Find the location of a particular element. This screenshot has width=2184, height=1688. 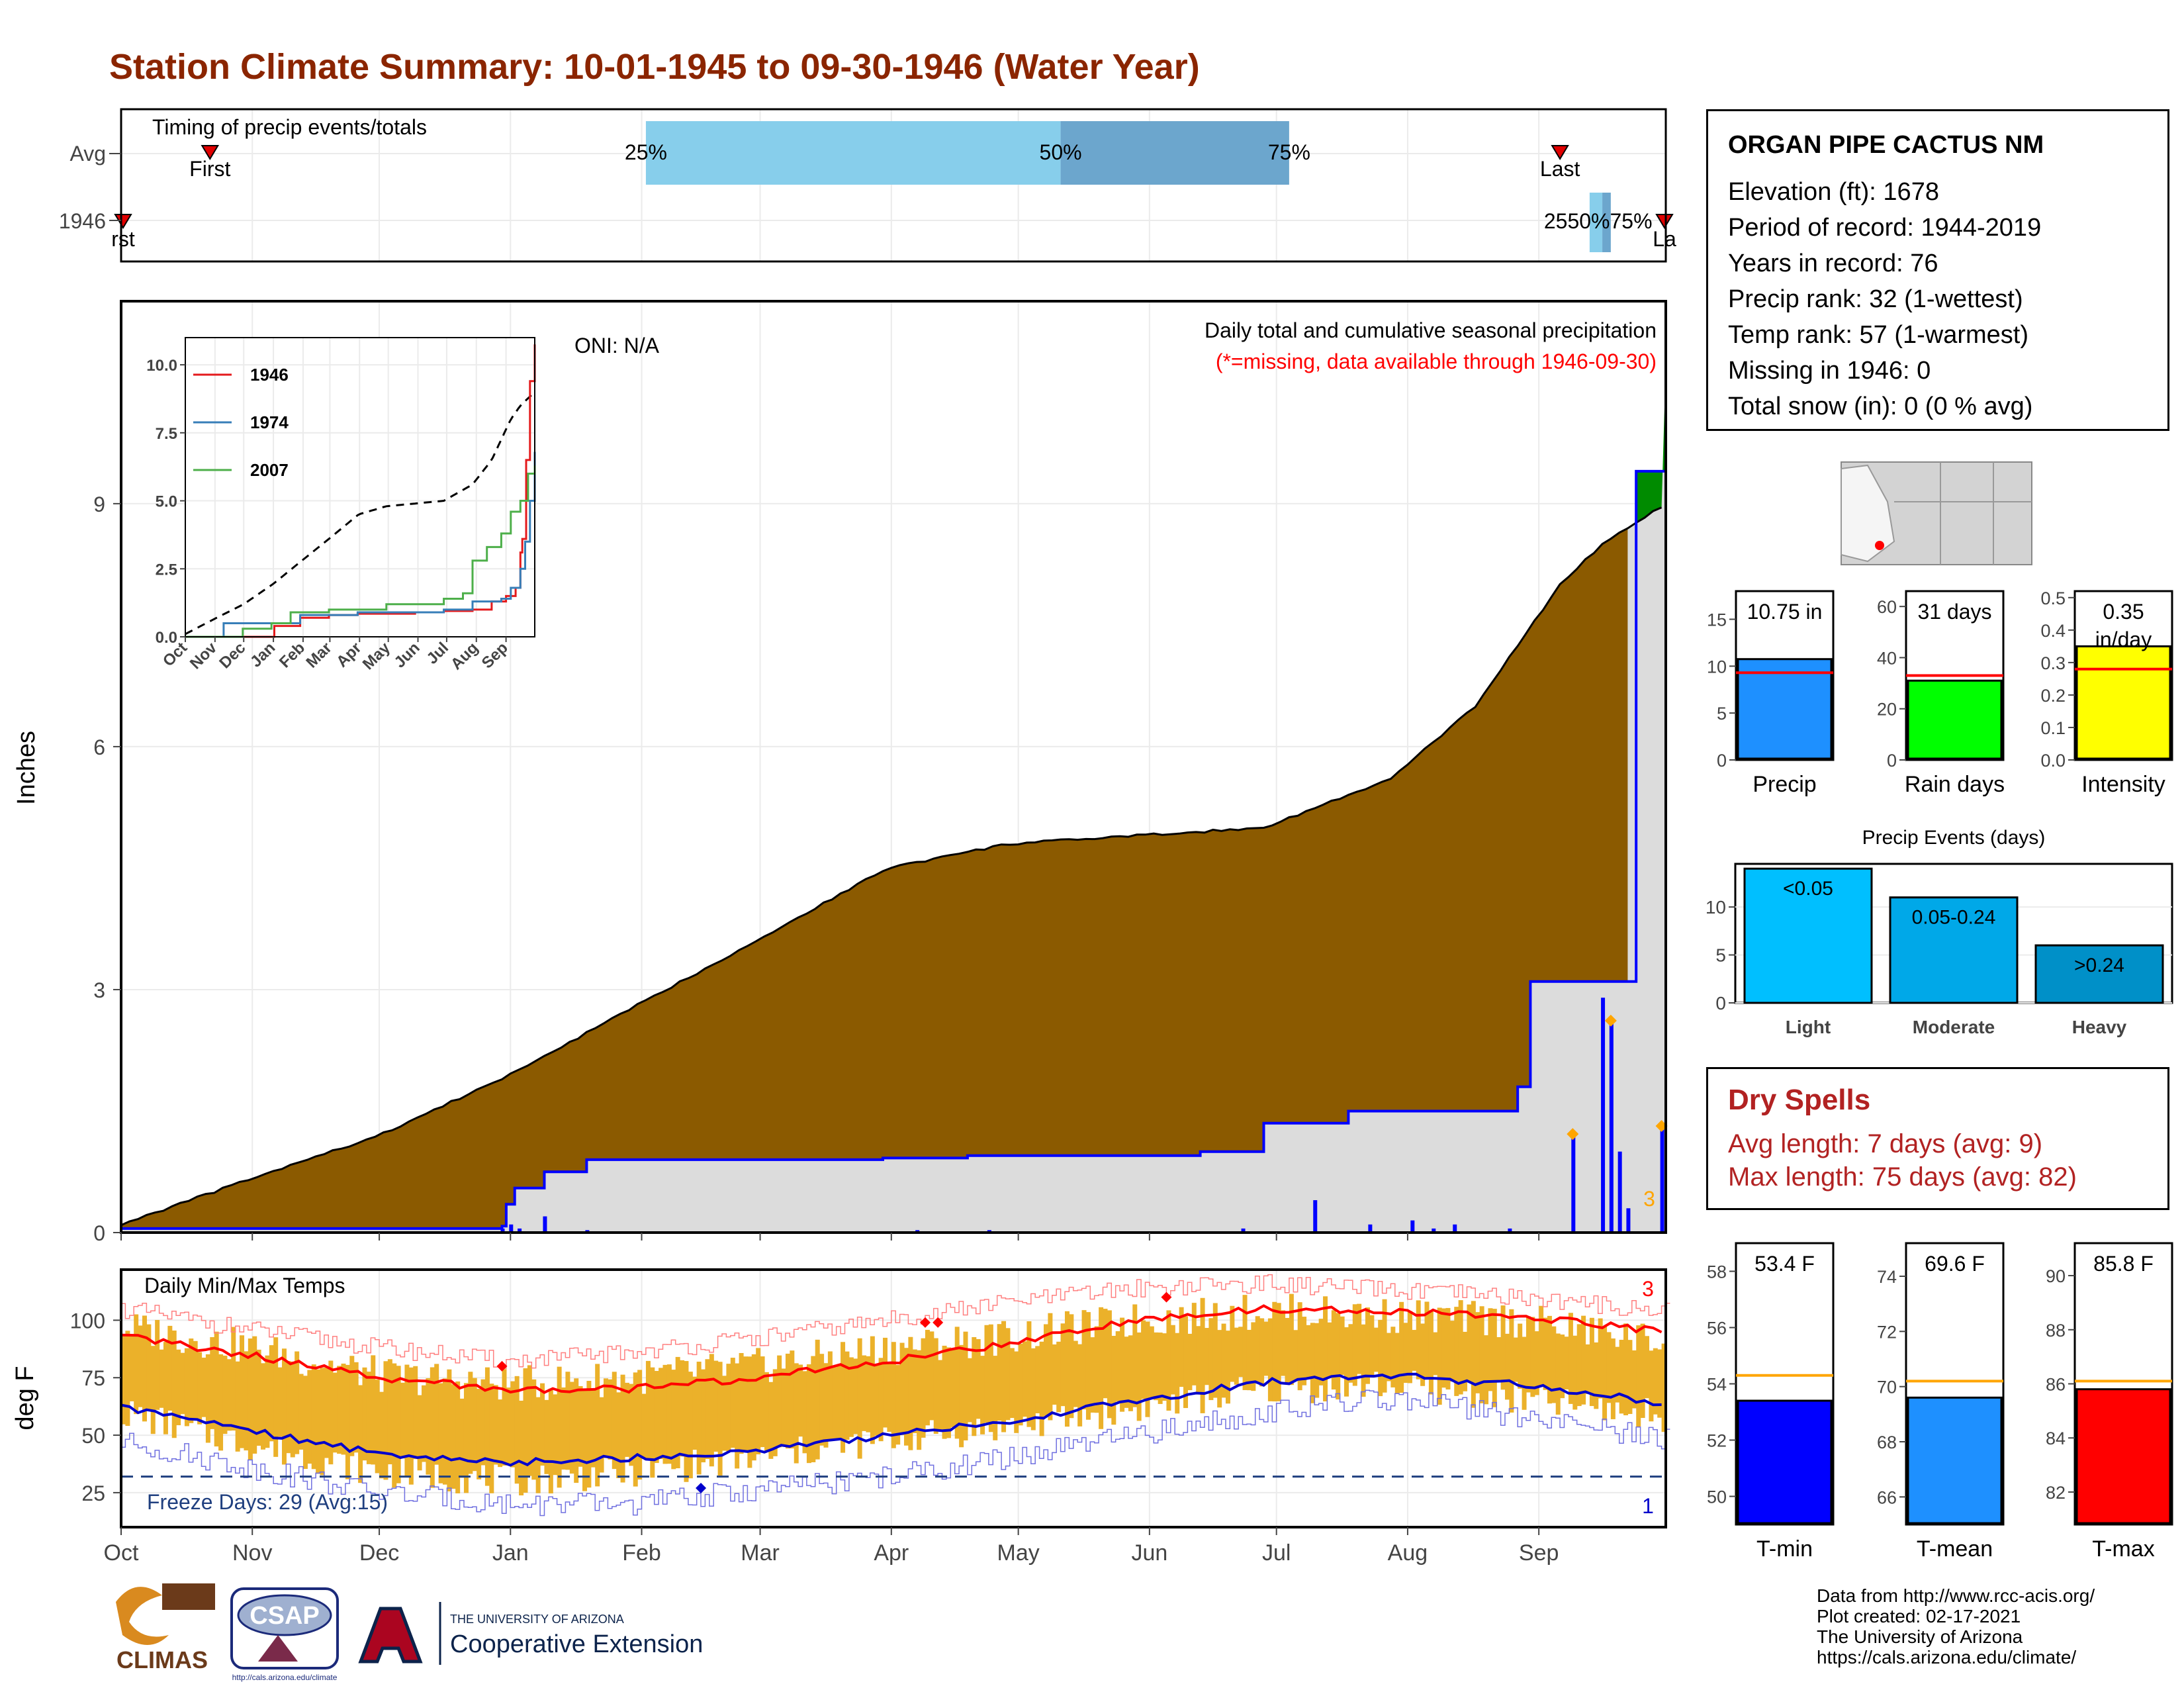

record-max-line is located at coordinates (896, 1321).